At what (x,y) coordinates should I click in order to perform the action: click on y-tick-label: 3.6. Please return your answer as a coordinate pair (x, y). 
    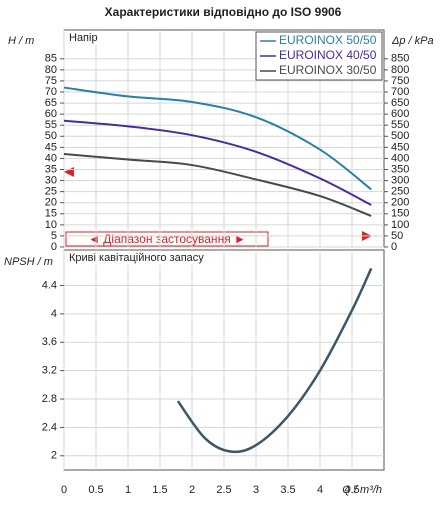
    Looking at the image, I should click on (49, 342).